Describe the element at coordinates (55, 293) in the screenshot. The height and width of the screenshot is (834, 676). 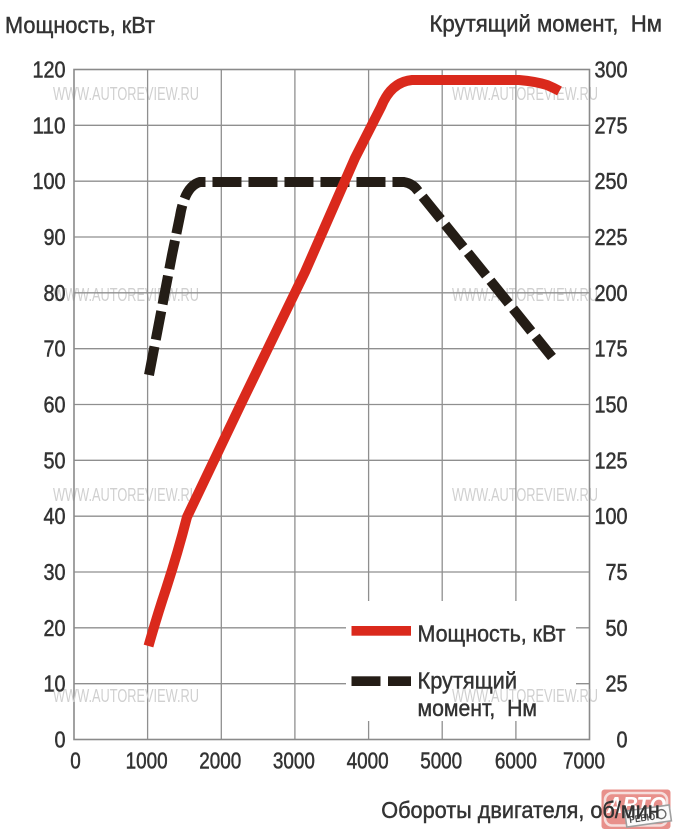
I see `svg-text: 80` at that location.